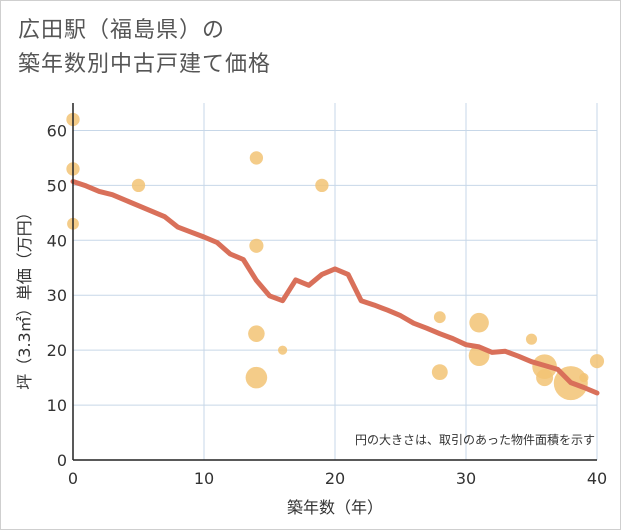  What do you see at coordinates (57, 350) in the screenshot?
I see `y-tick-20: 20` at bounding box center [57, 350].